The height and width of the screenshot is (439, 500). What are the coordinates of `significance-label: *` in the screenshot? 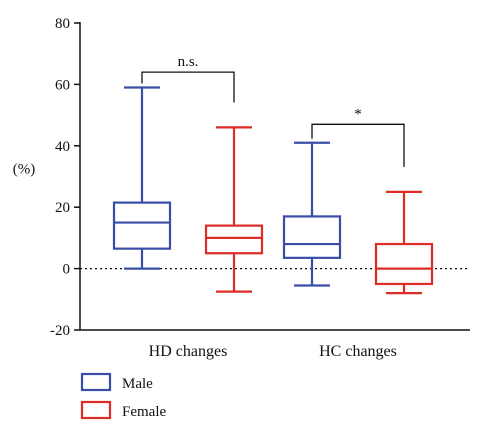 It's located at (358, 114).